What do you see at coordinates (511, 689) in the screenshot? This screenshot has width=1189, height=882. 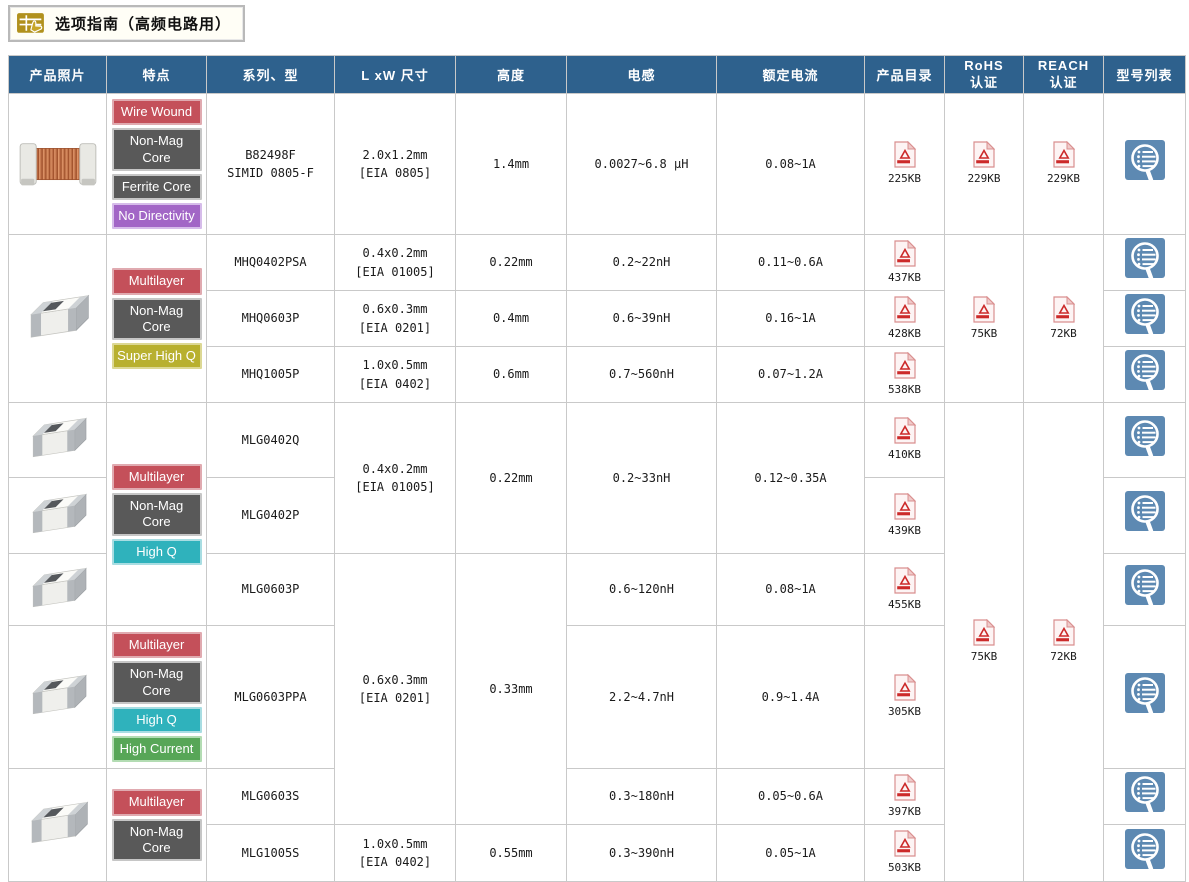 I see `height-value: 0.33mm` at bounding box center [511, 689].